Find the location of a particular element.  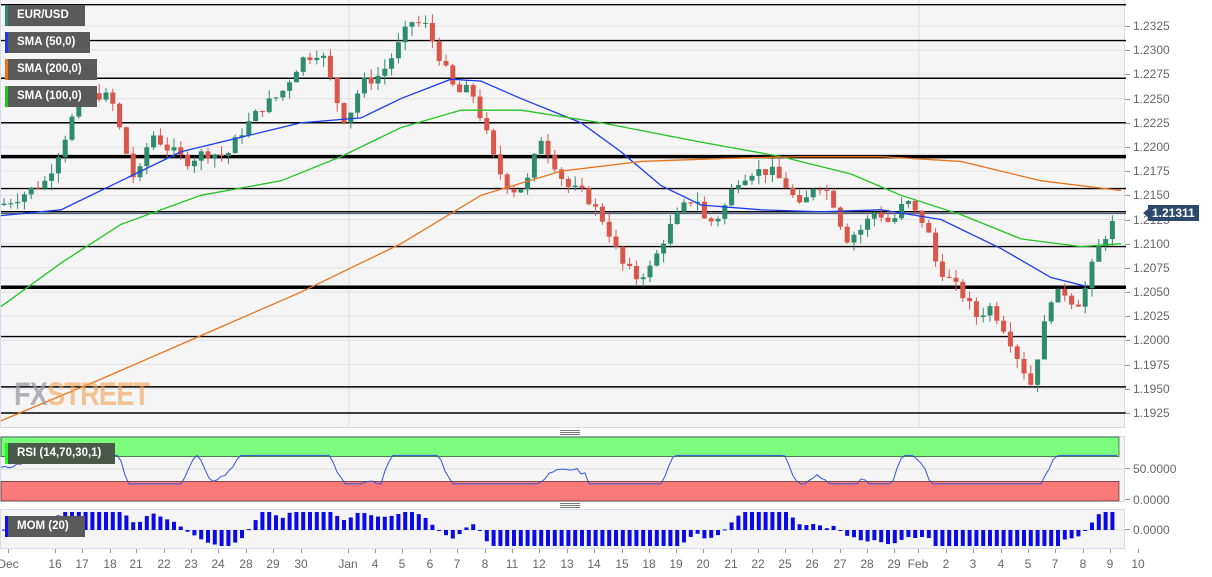

rsi-pane is located at coordinates (563, 469).